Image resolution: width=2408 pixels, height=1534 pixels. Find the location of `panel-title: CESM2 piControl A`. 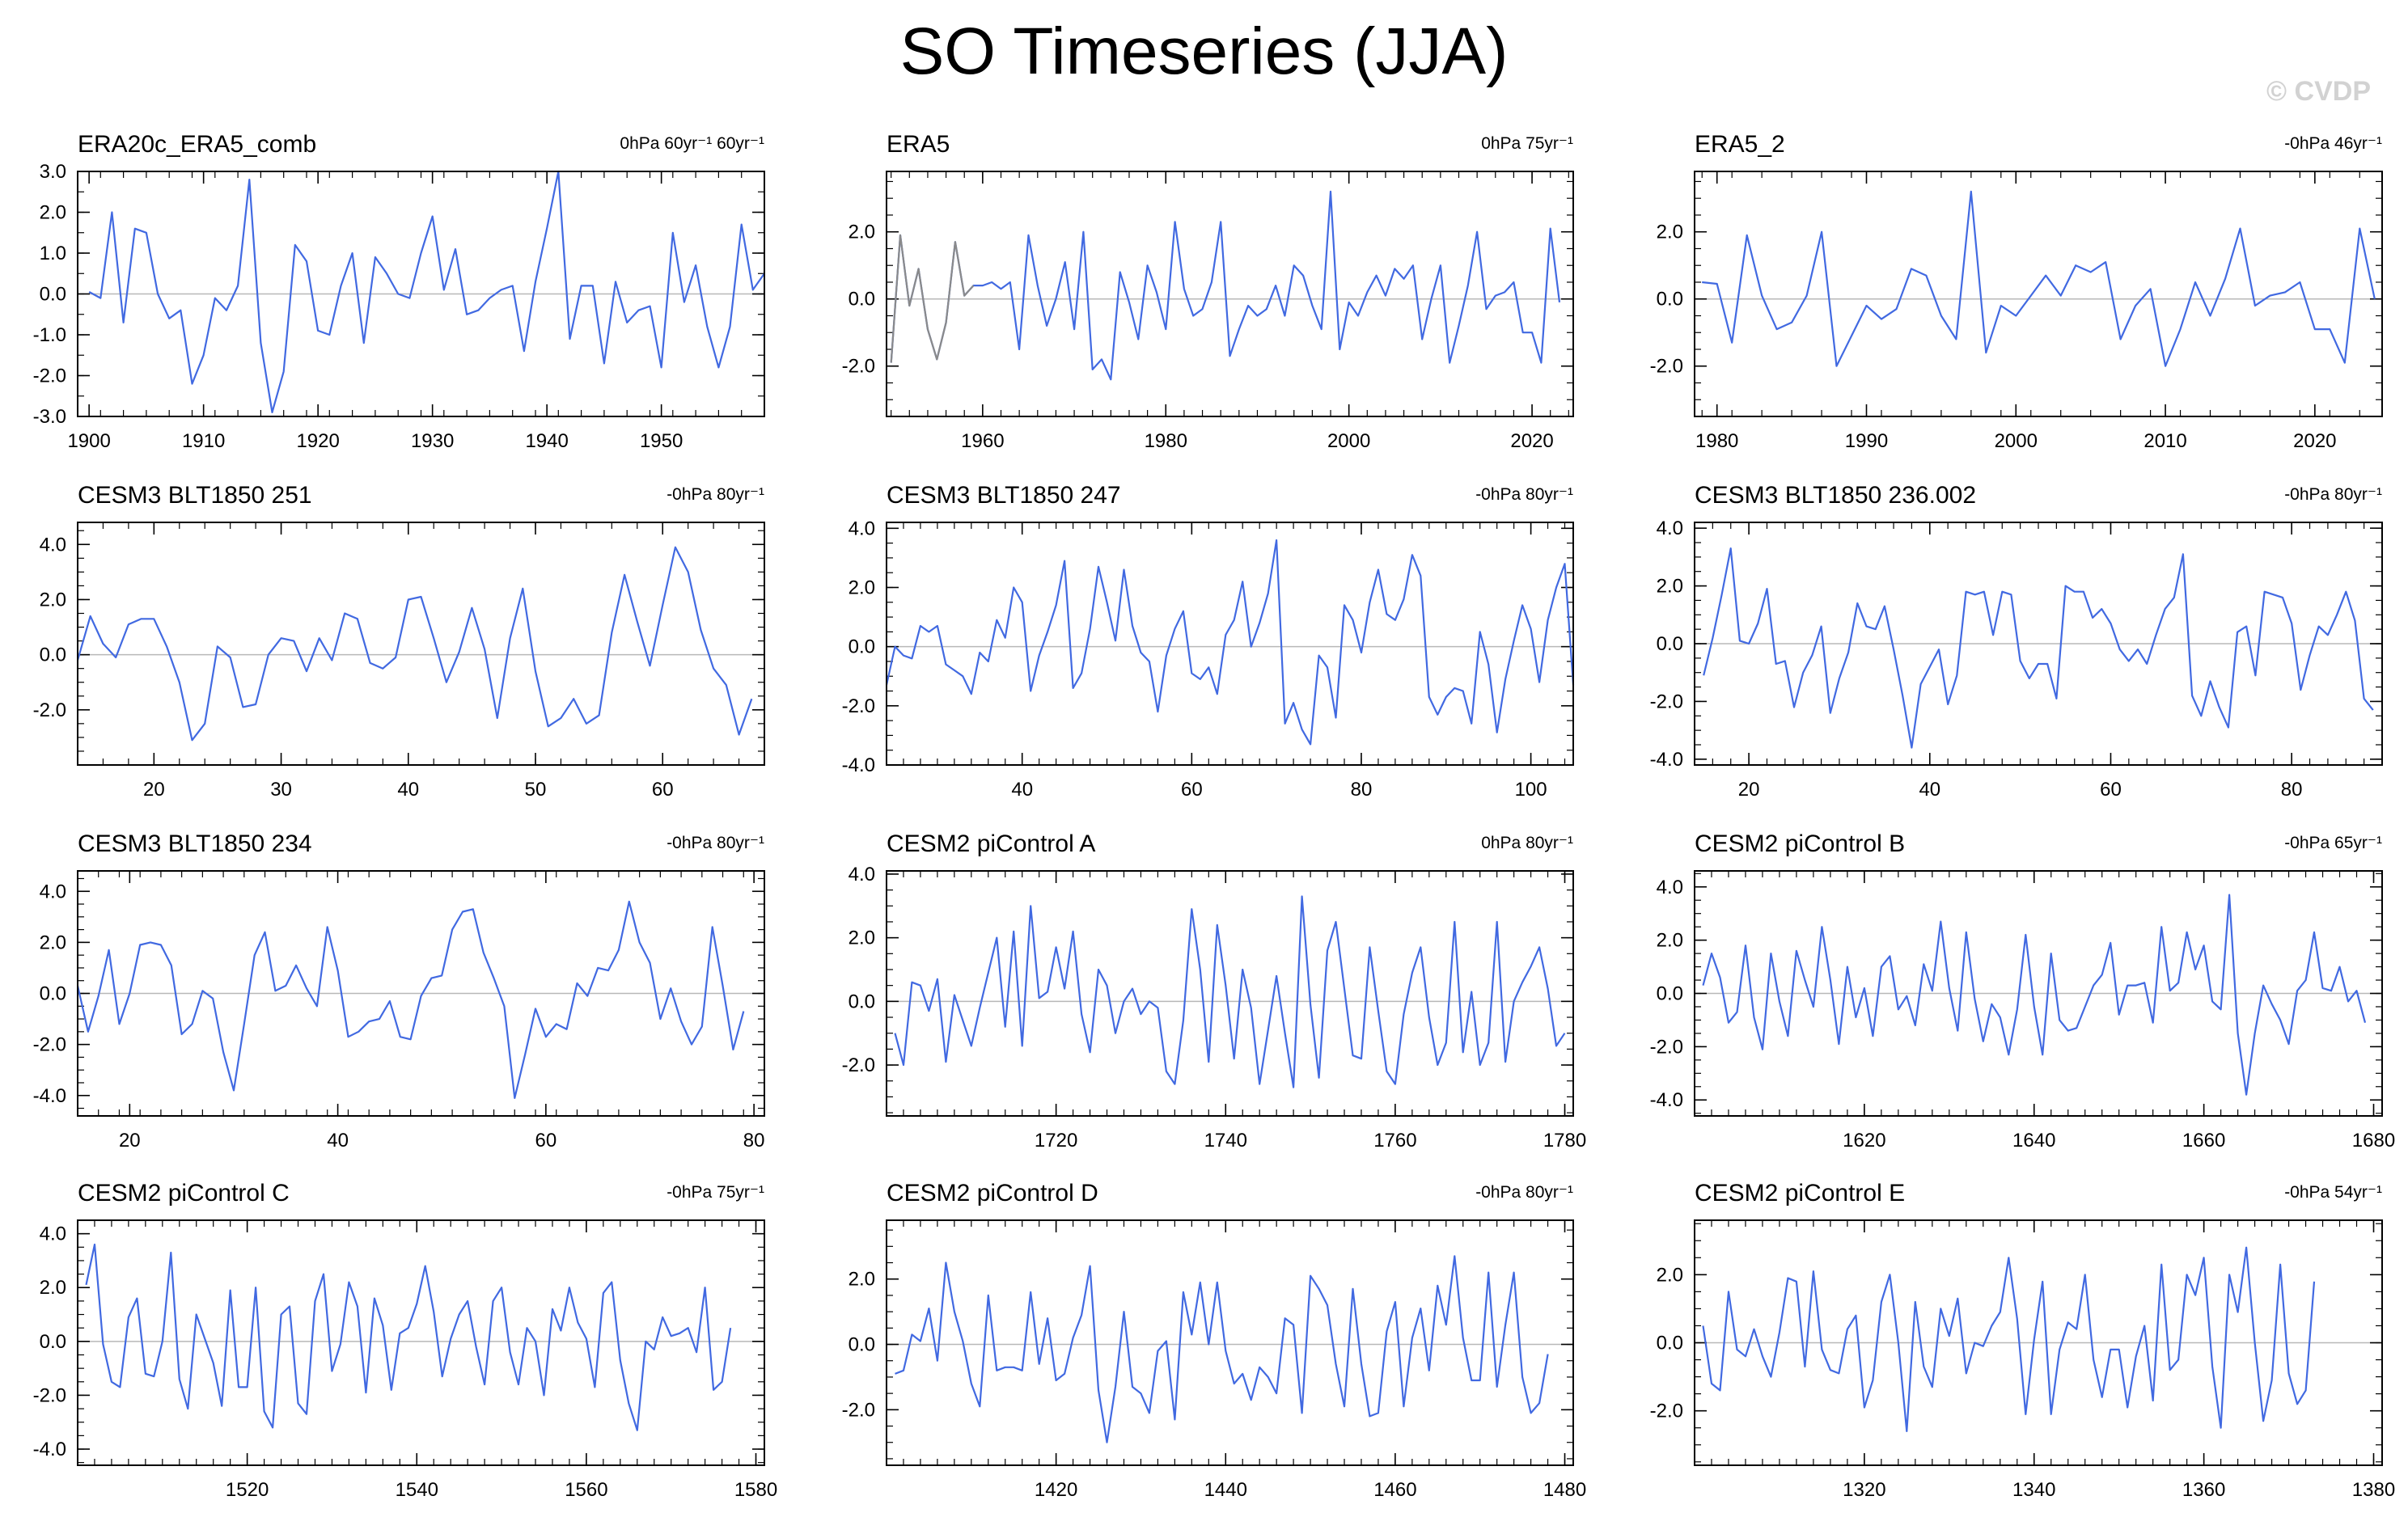

panel-title: CESM2 piControl A is located at coordinates (991, 844).